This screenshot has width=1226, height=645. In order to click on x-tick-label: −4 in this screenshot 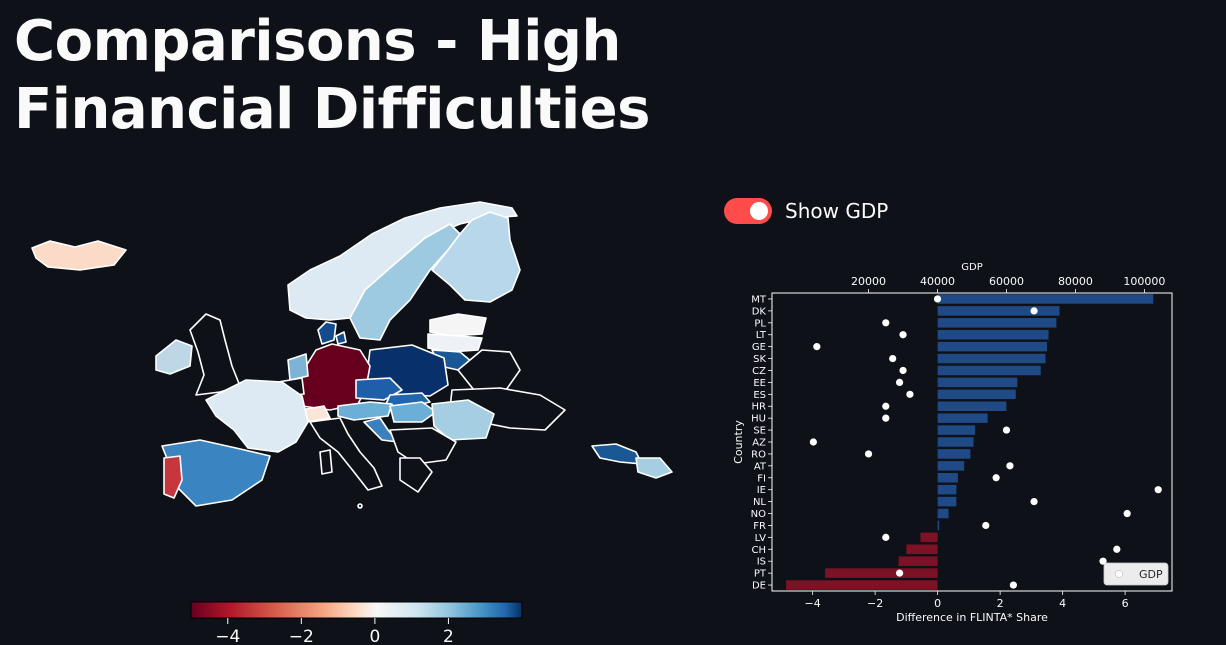, I will do `click(813, 603)`.